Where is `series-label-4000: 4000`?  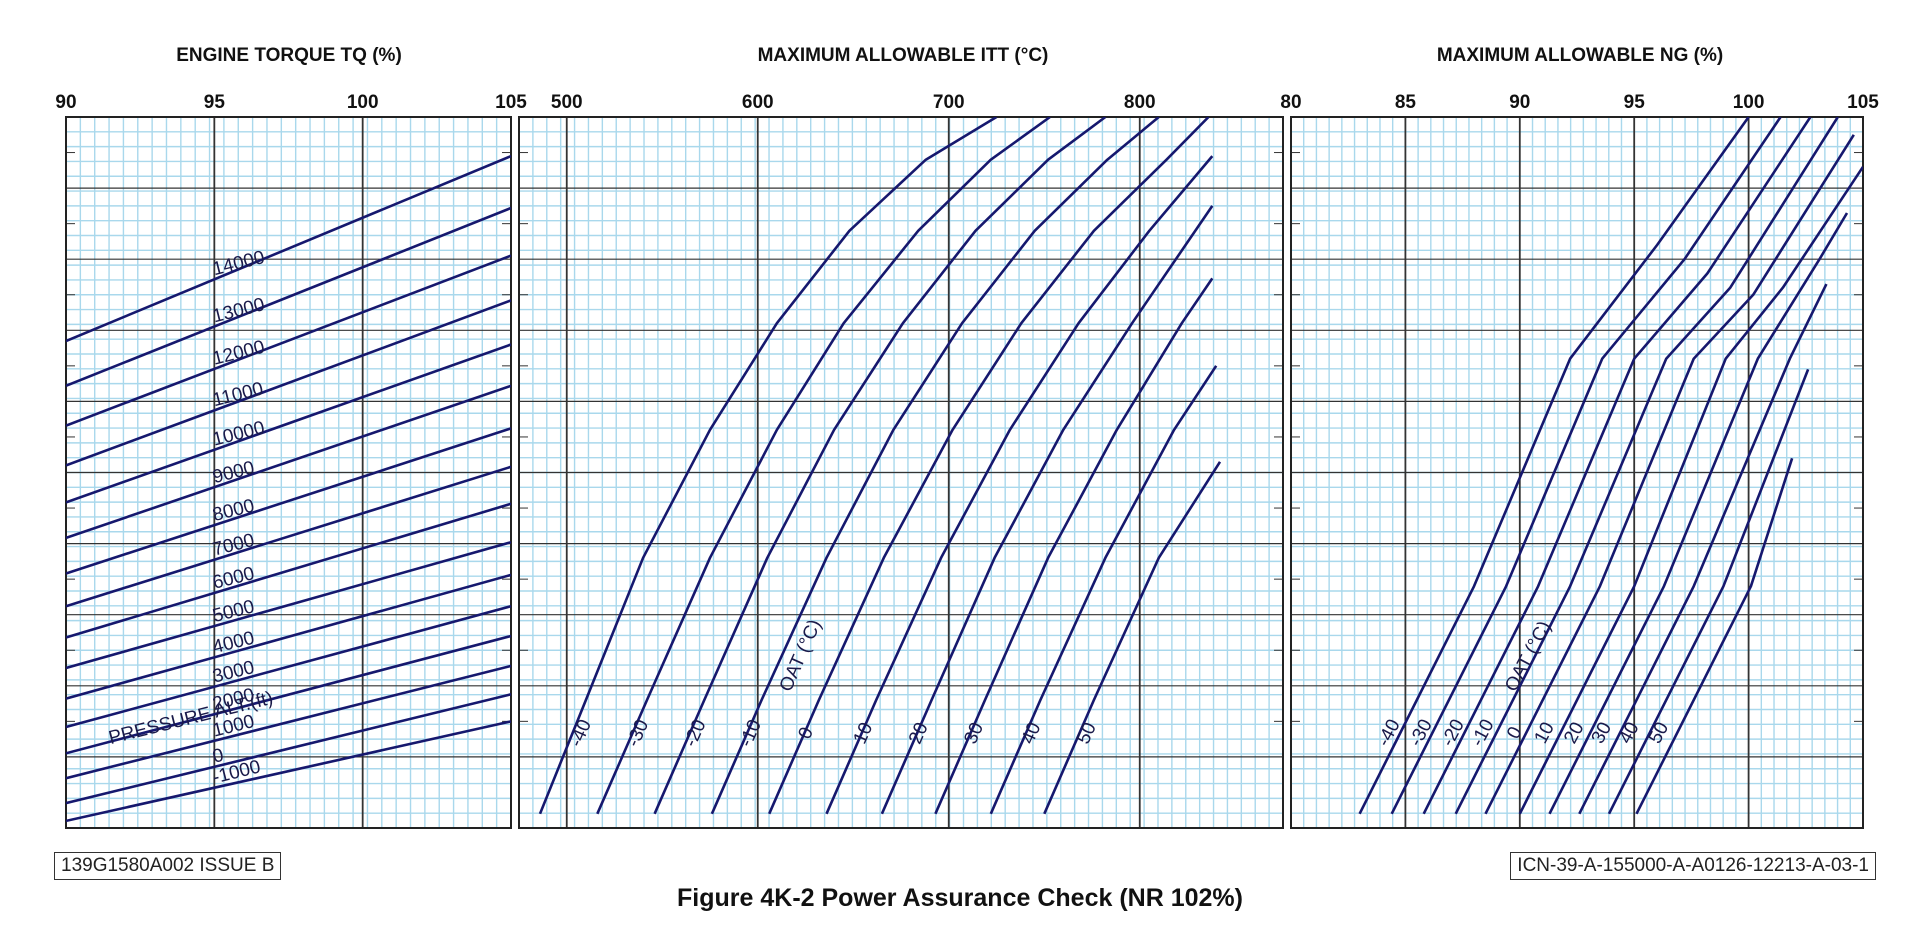
series-label-4000: 4000 is located at coordinates (233, 643).